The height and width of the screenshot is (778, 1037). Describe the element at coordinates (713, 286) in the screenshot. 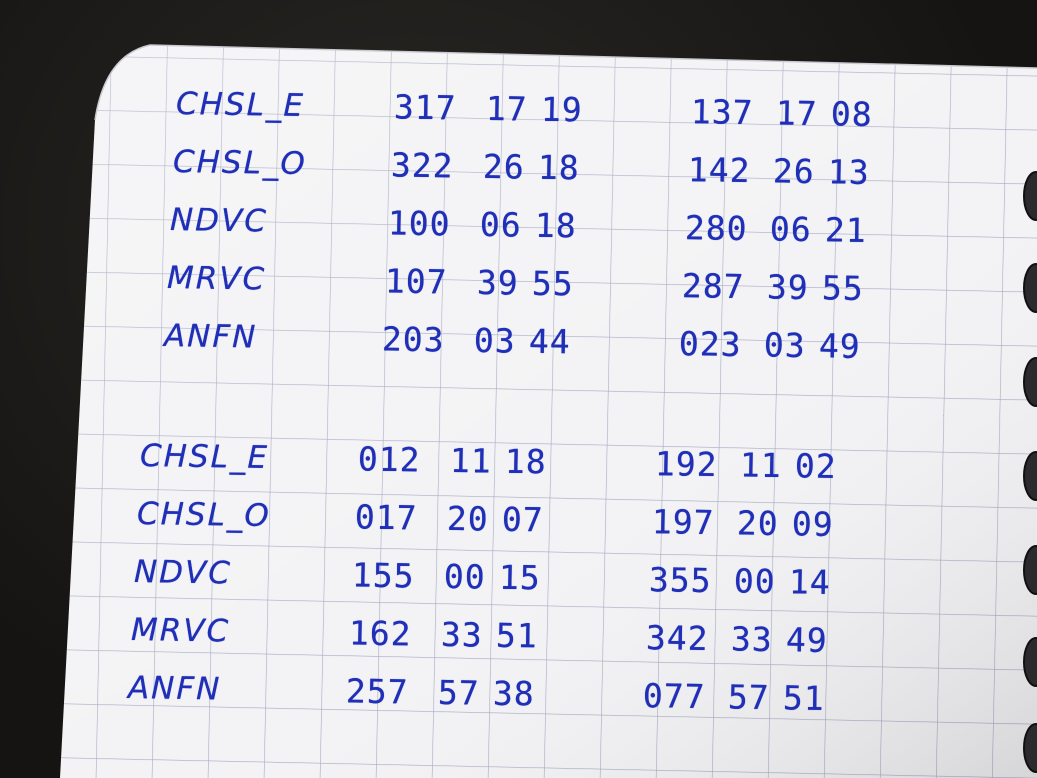

I see `angle-value: 287` at that location.